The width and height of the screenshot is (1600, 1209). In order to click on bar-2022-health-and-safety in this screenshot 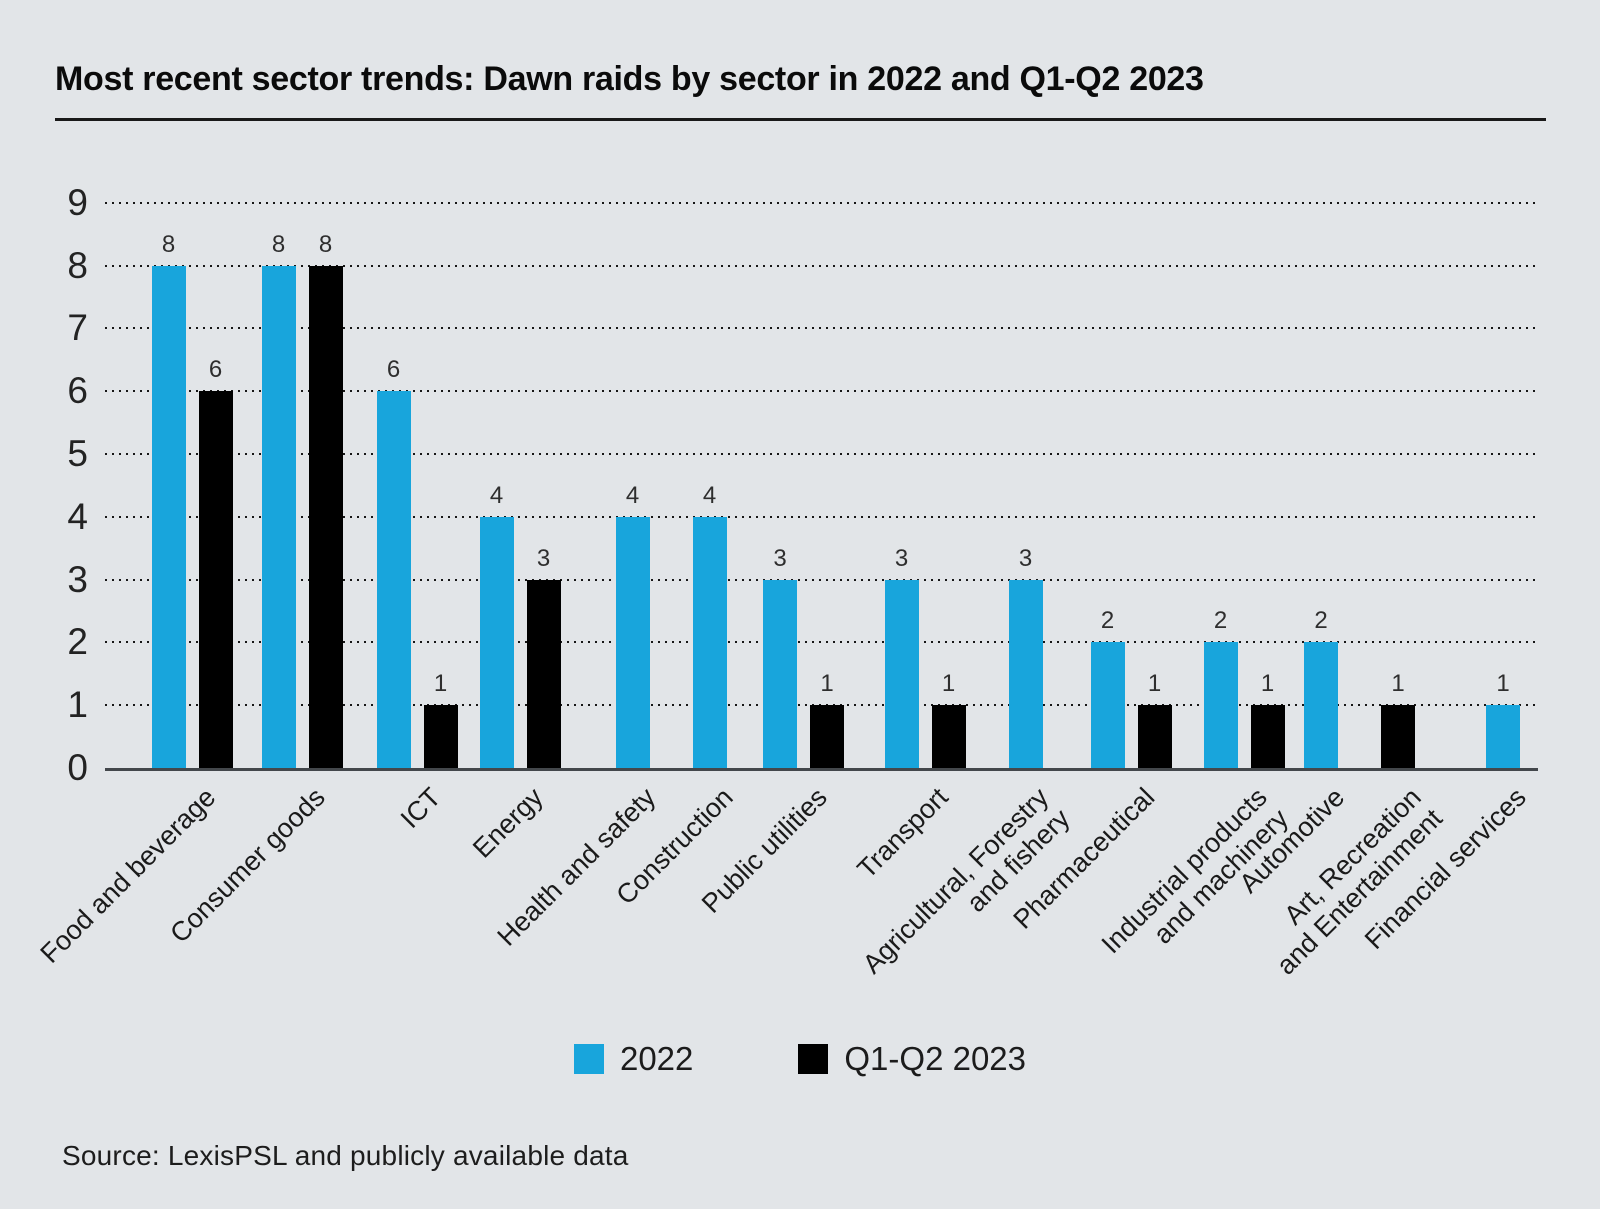, I will do `click(632, 642)`.